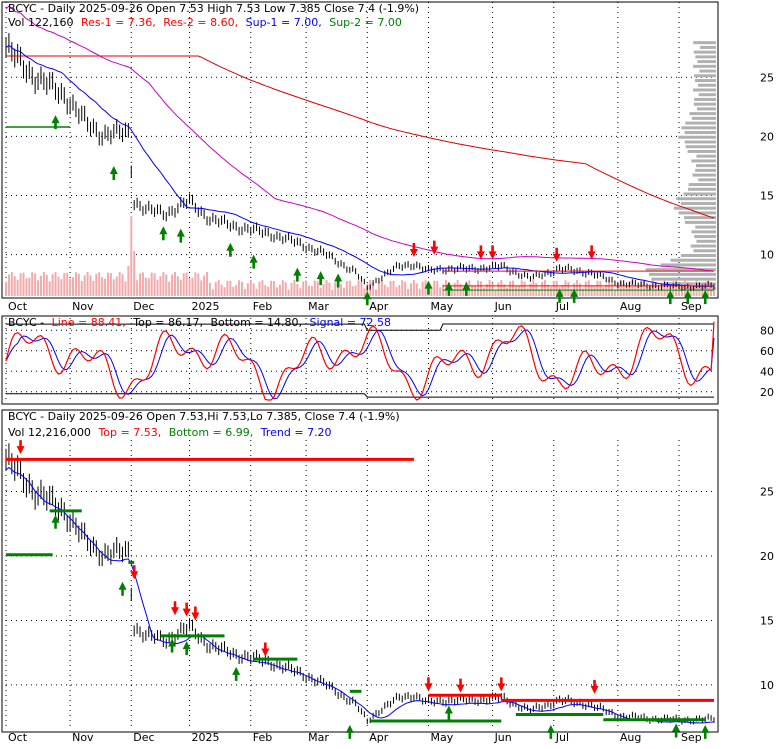  I want to click on res2-label: Res-2 = 8.60,, so click(200, 22).